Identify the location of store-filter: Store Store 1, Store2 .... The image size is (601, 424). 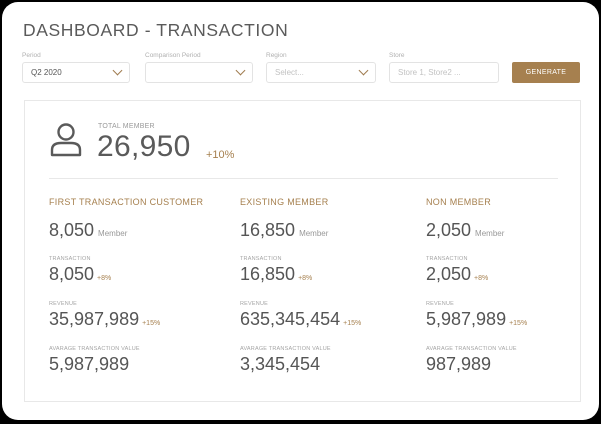
(444, 67).